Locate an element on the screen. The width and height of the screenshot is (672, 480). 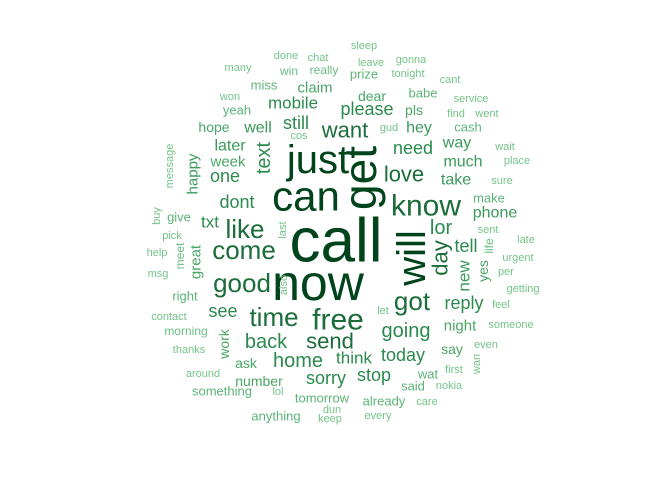
word-well: well is located at coordinates (257, 128).